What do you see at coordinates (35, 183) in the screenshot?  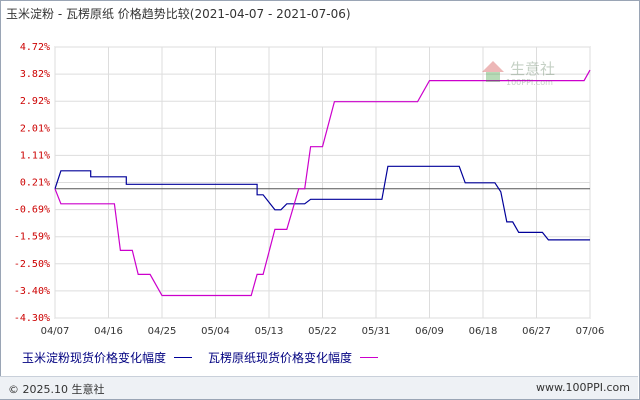 I see `y-tick-label: 0.21%` at bounding box center [35, 183].